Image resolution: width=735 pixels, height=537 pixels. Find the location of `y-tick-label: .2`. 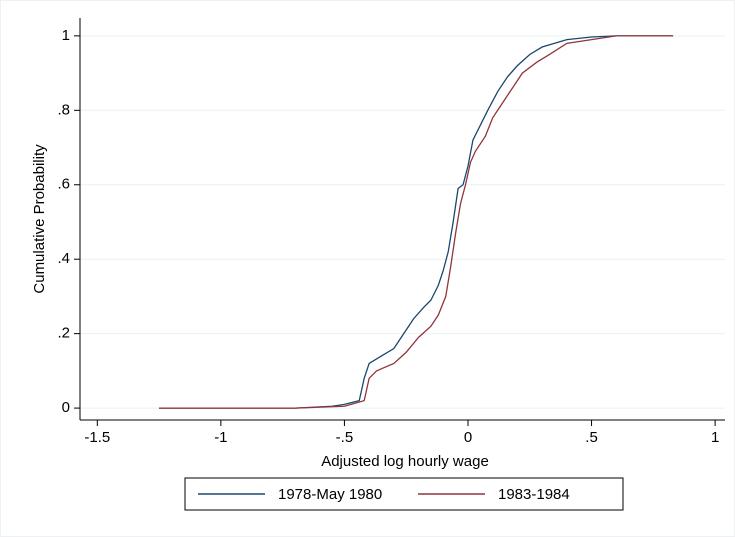

y-tick-label: .2 is located at coordinates (63, 333).